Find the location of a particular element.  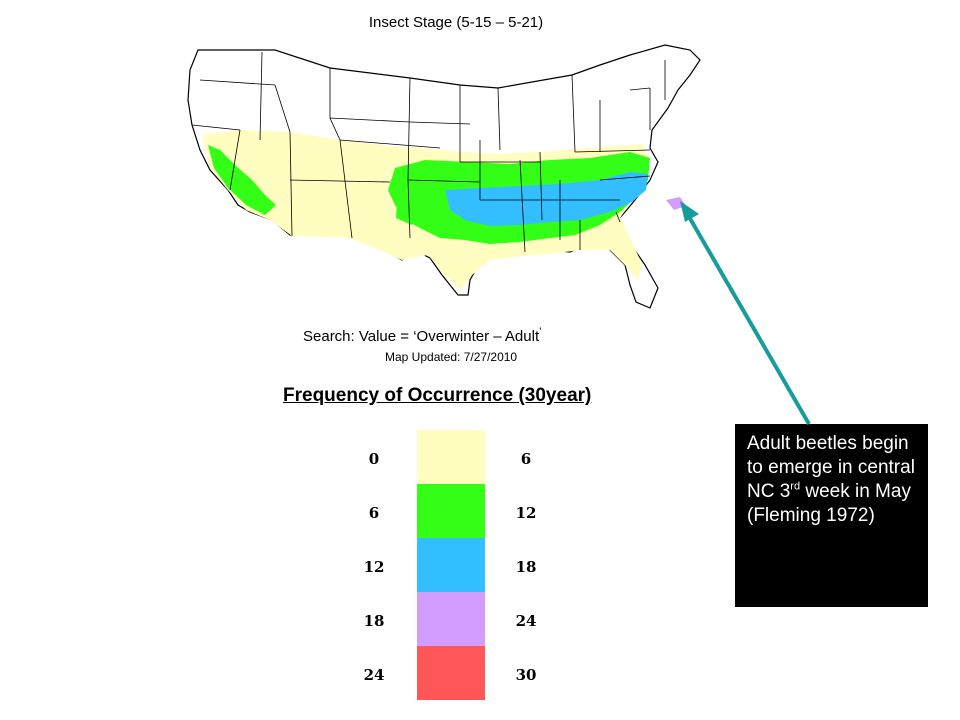

search-caption: Search: Value = ‘Overwinter – Adult’ is located at coordinates (422, 335).